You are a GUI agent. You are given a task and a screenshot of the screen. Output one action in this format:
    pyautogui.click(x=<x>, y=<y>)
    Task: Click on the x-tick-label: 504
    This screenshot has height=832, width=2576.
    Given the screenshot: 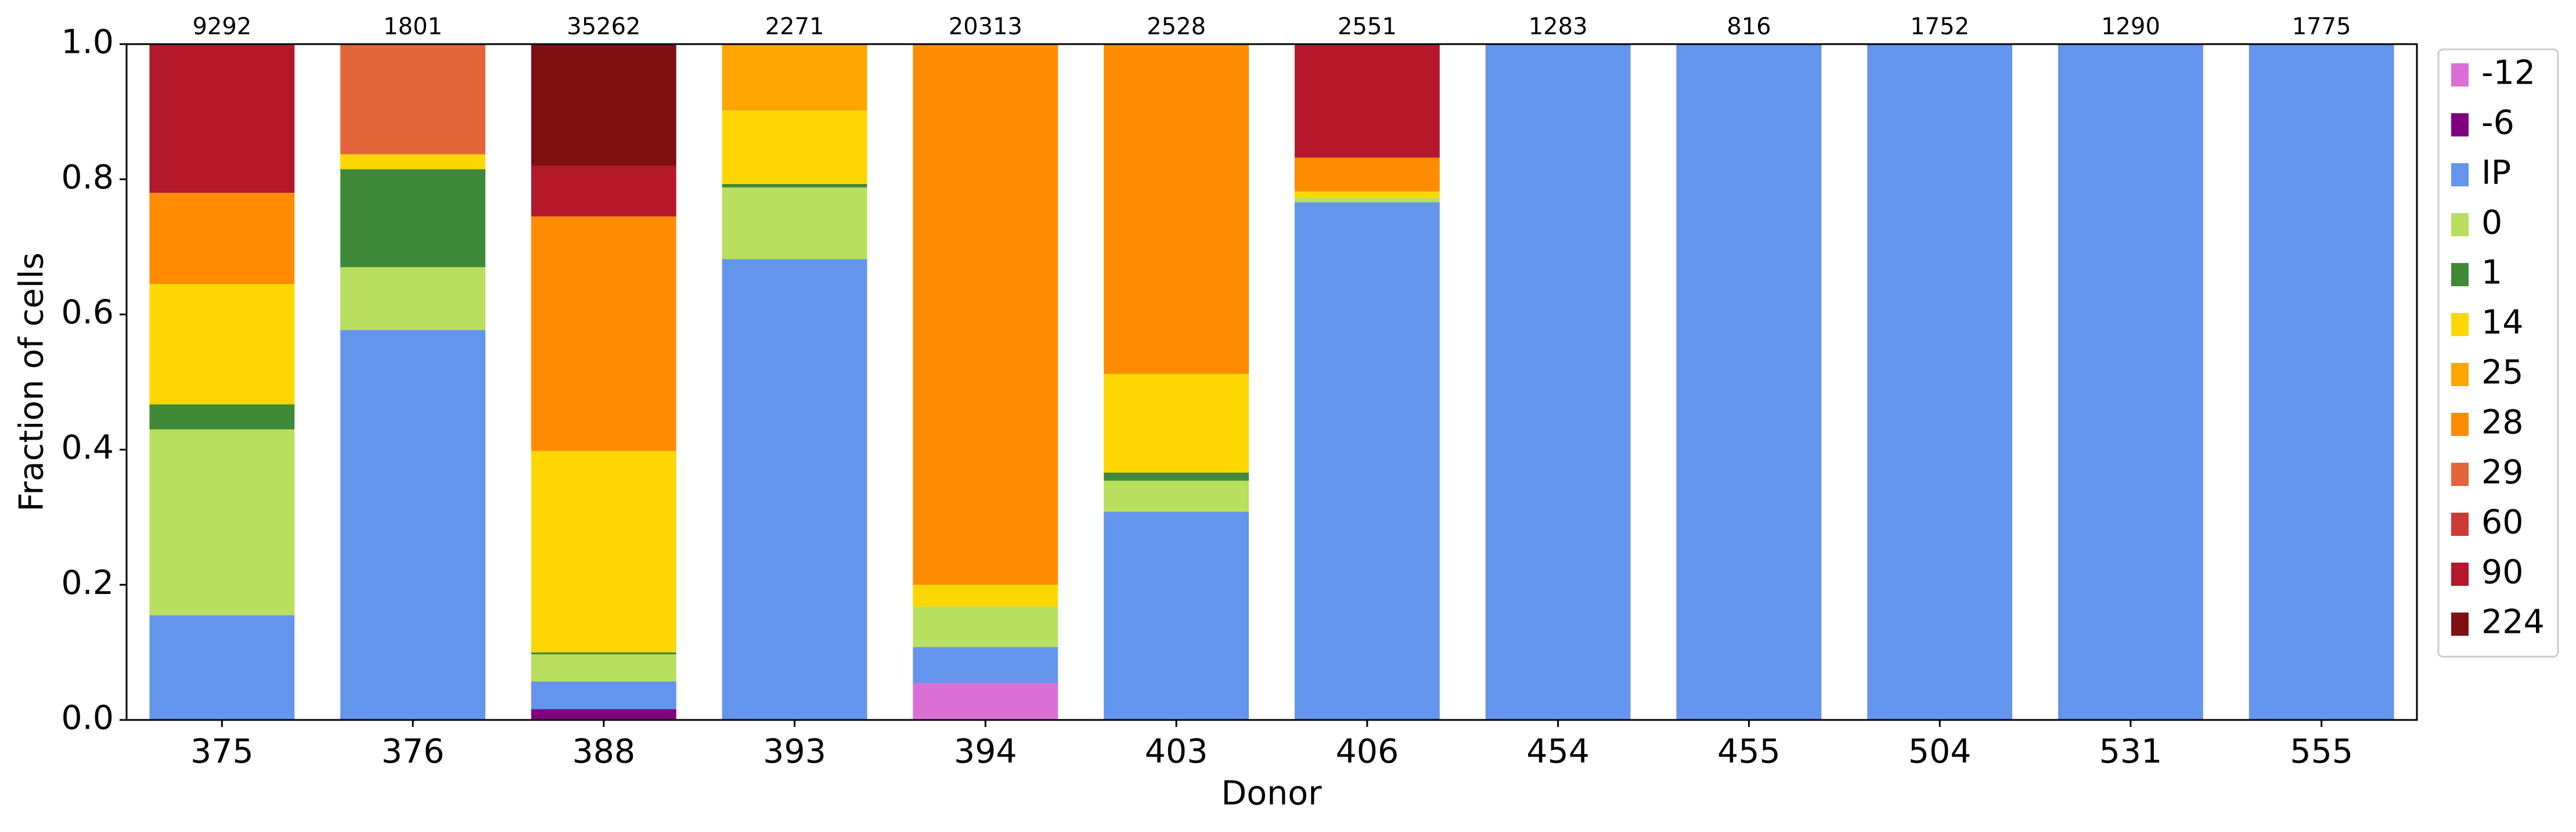 What is the action you would take?
    pyautogui.click(x=1940, y=752)
    